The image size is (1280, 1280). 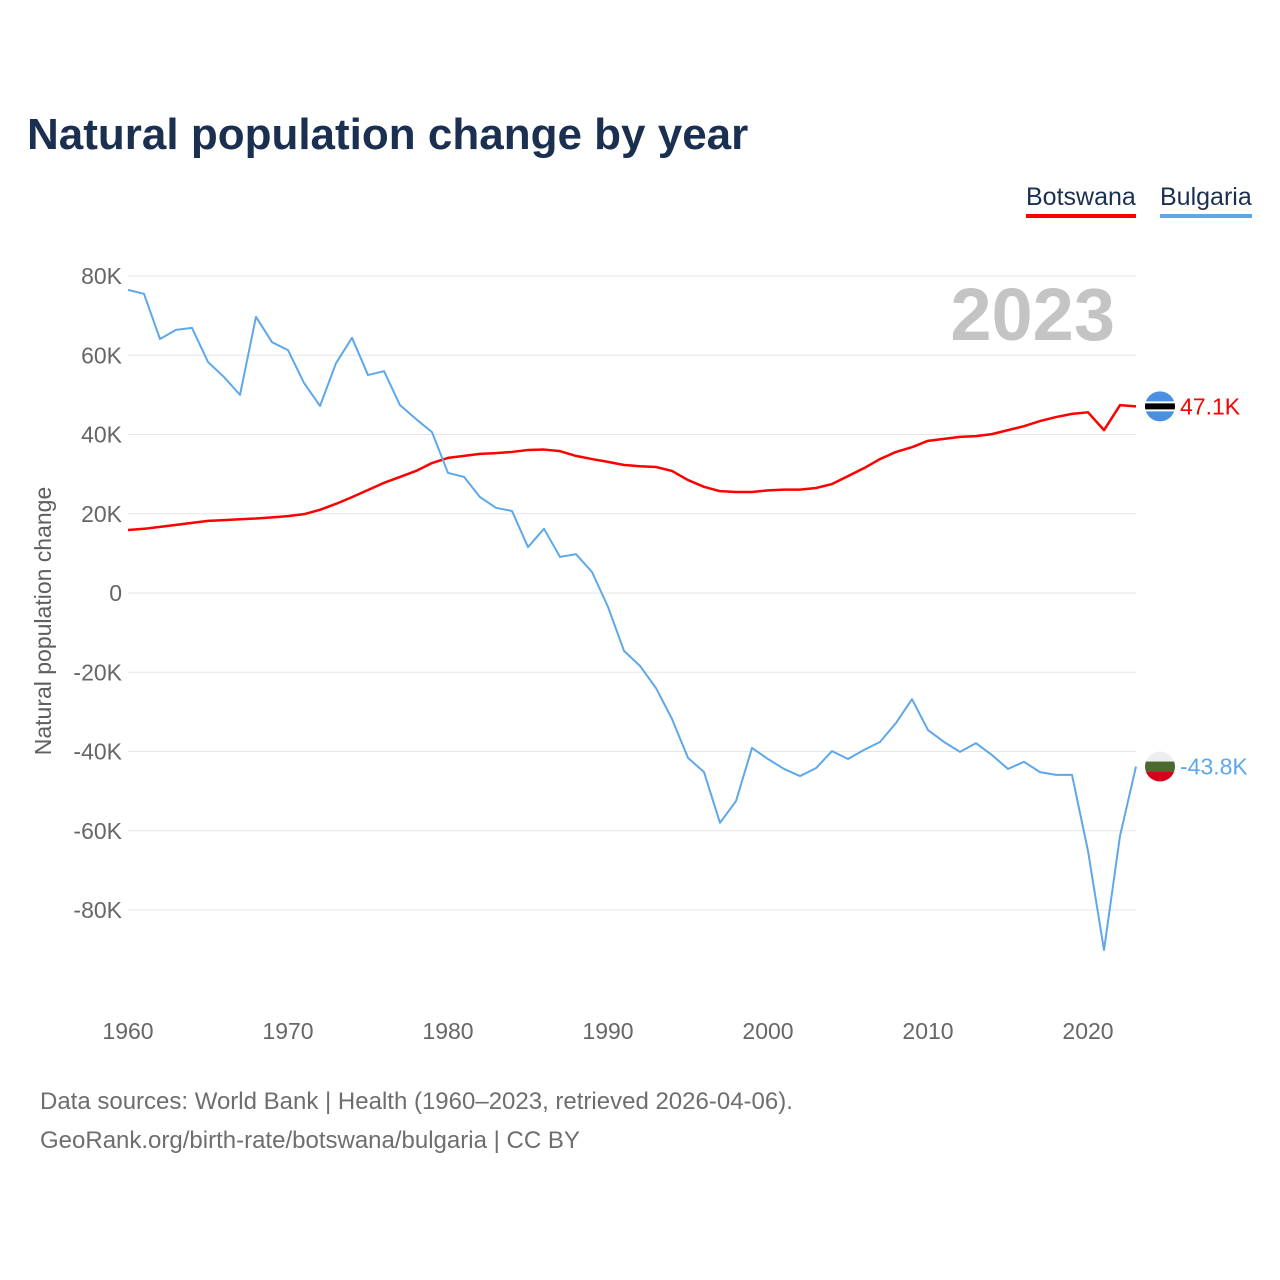 What do you see at coordinates (102, 355) in the screenshot?
I see `y-tick-label: 60K` at bounding box center [102, 355].